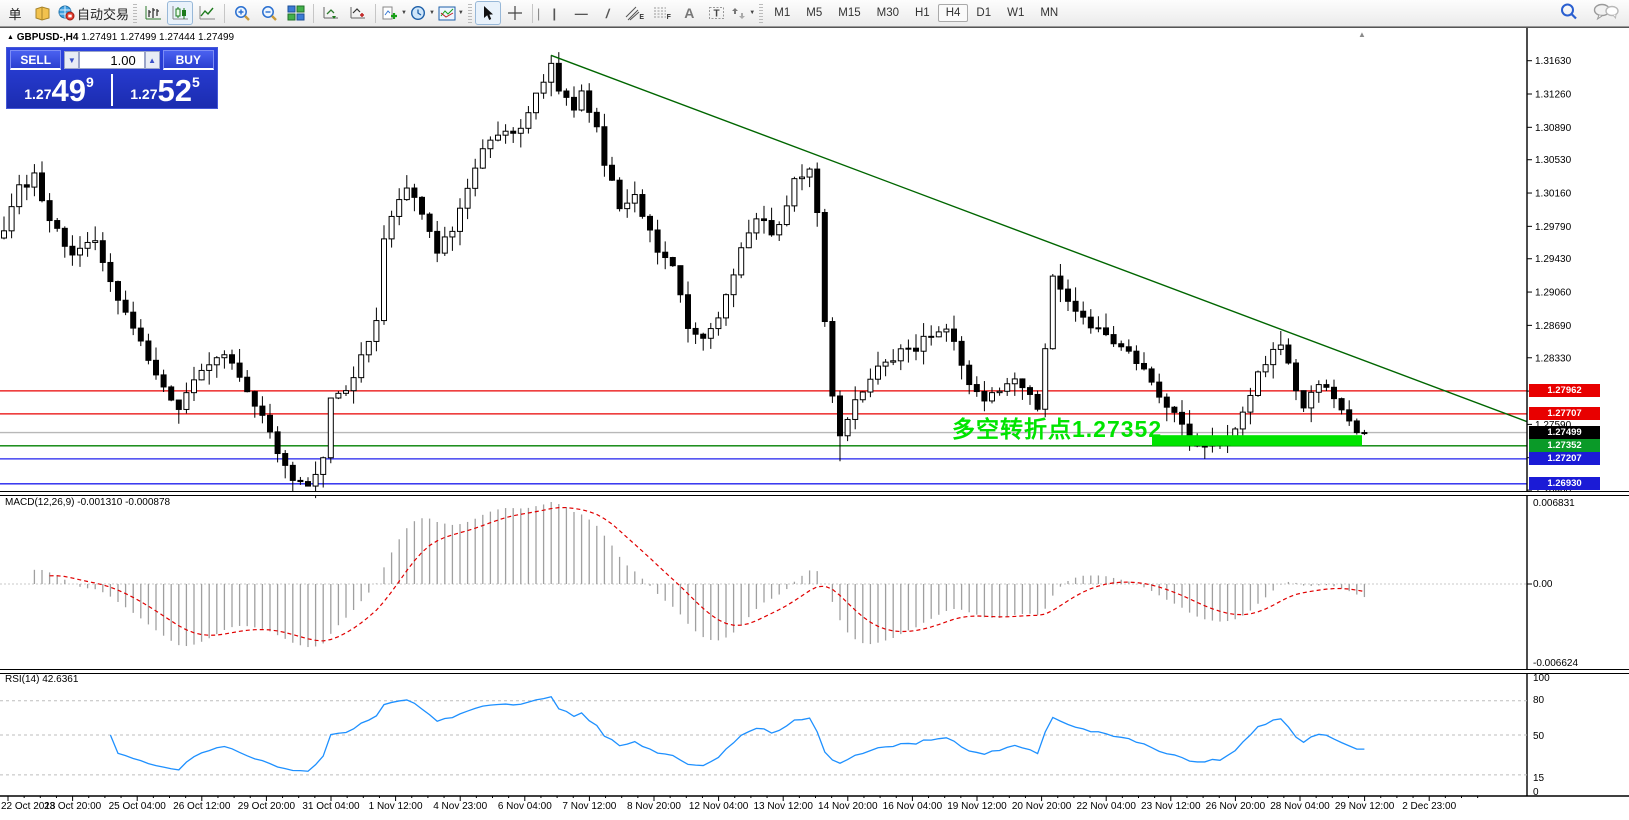 The width and height of the screenshot is (1629, 820). Describe the element at coordinates (1106, 806) in the screenshot. I see `time-axis-label: 22 Nov 04:00` at that location.